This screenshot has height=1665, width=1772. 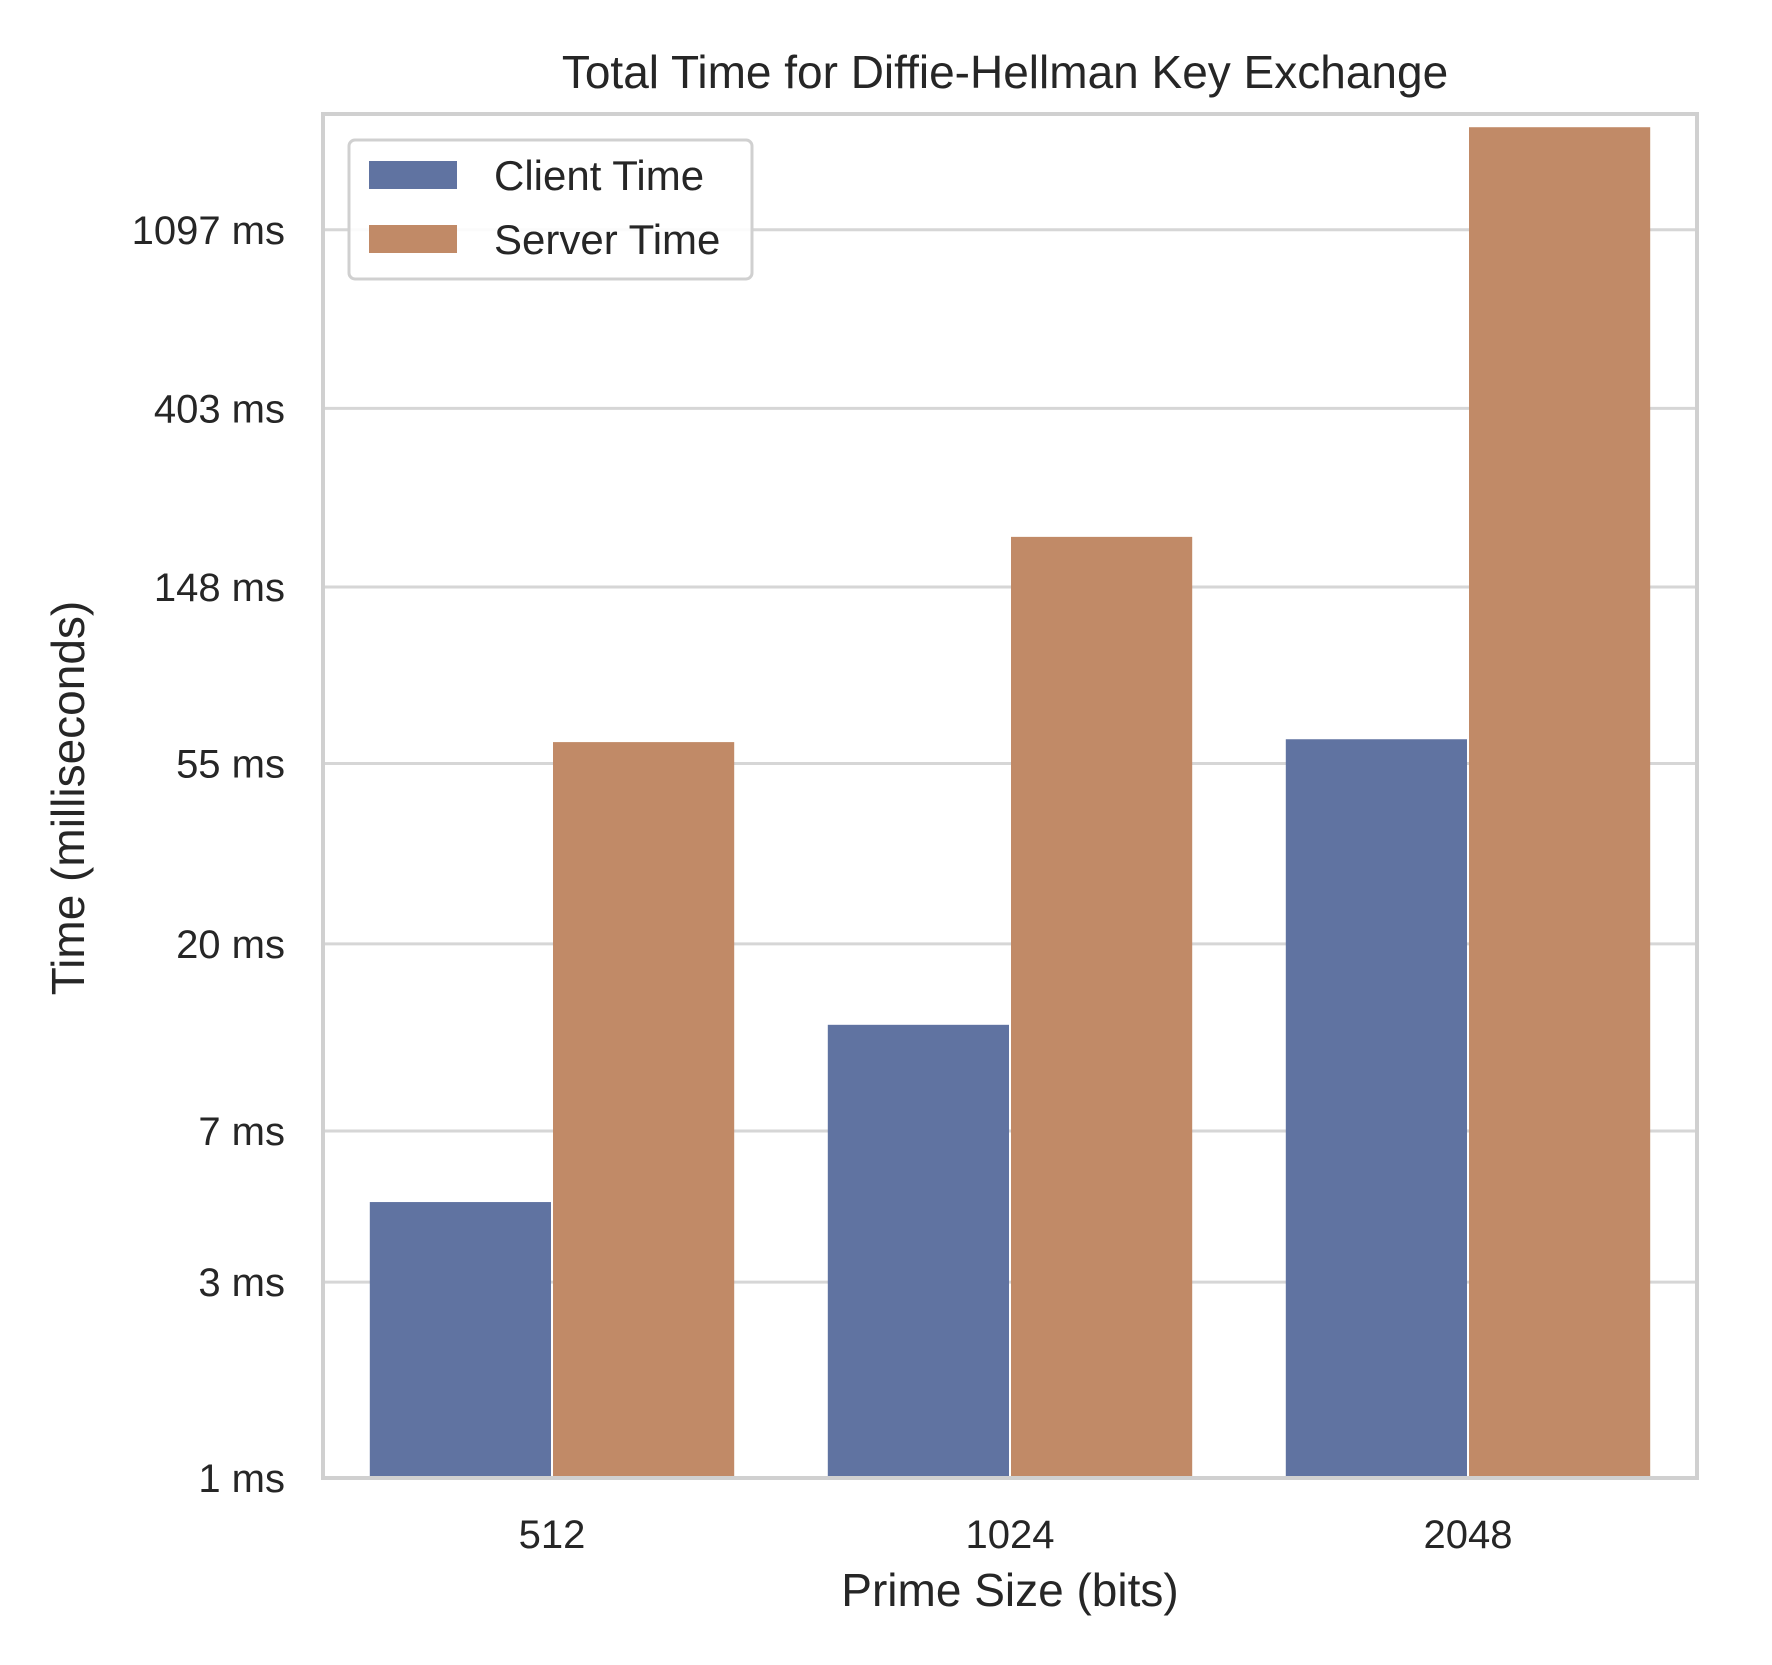 What do you see at coordinates (599, 175) in the screenshot?
I see `legend-label: Client Time` at bounding box center [599, 175].